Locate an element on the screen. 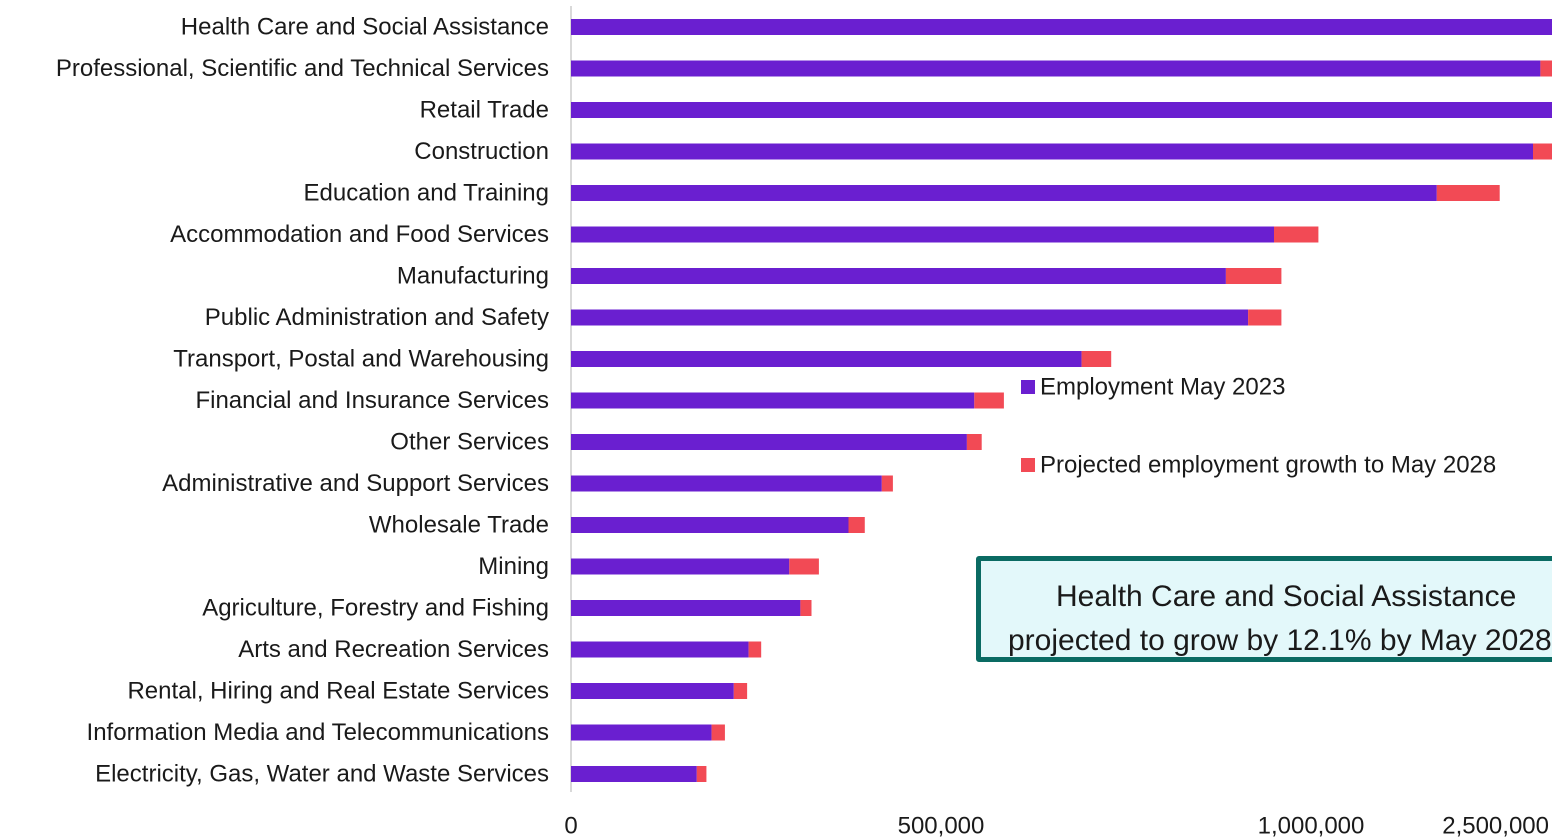 The image size is (1552, 839). bar-employment-information-media-and-telecommunications is located at coordinates (641, 733).